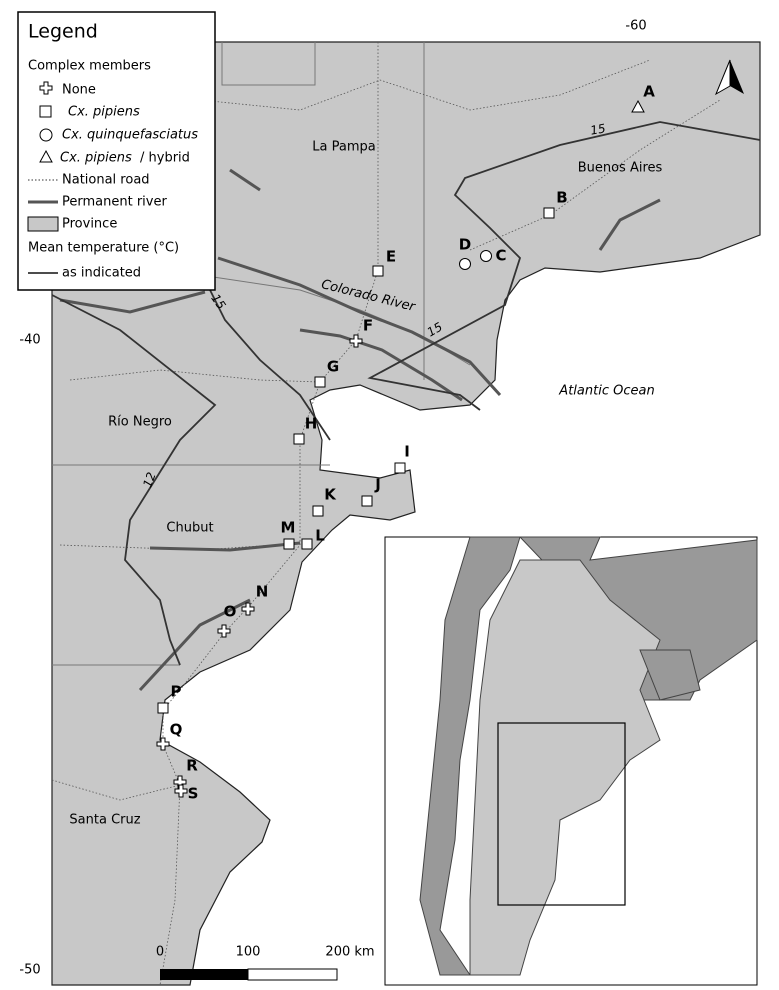 The image size is (779, 990). What do you see at coordinates (670, 675) in the screenshot?
I see `uruguay` at bounding box center [670, 675].